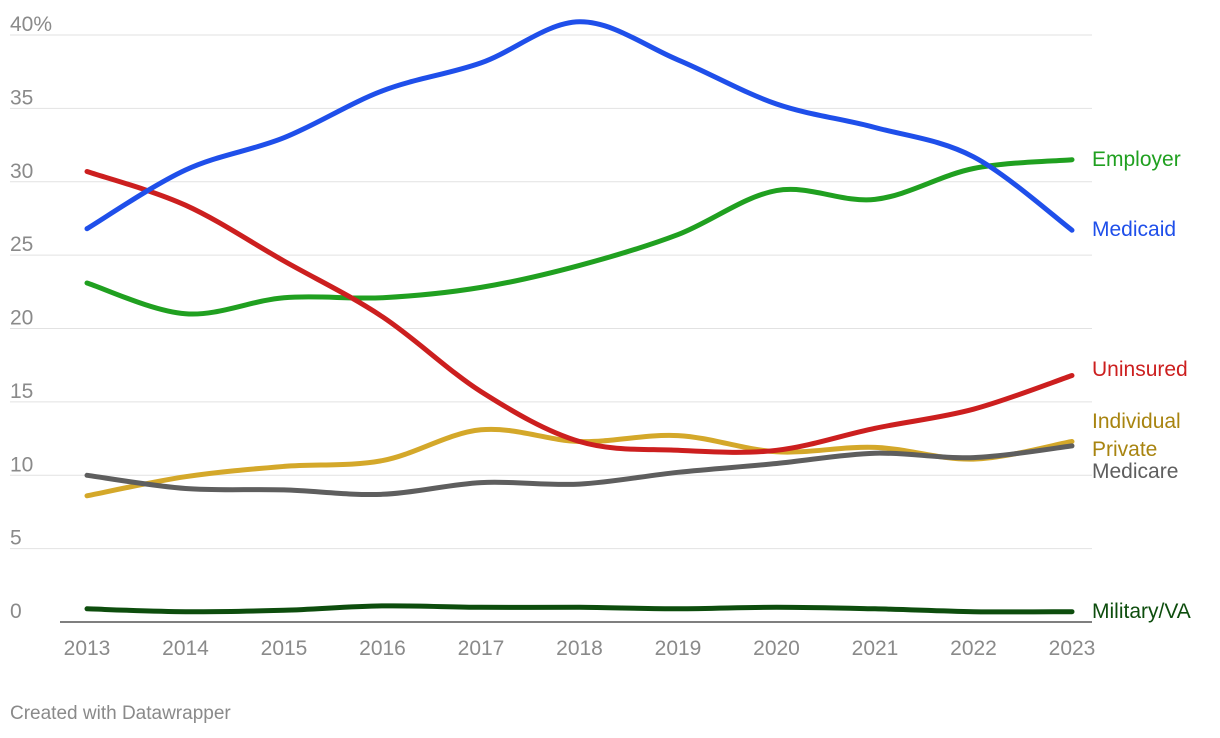  Describe the element at coordinates (1124, 449) in the screenshot. I see `series-label-line: Private` at that location.